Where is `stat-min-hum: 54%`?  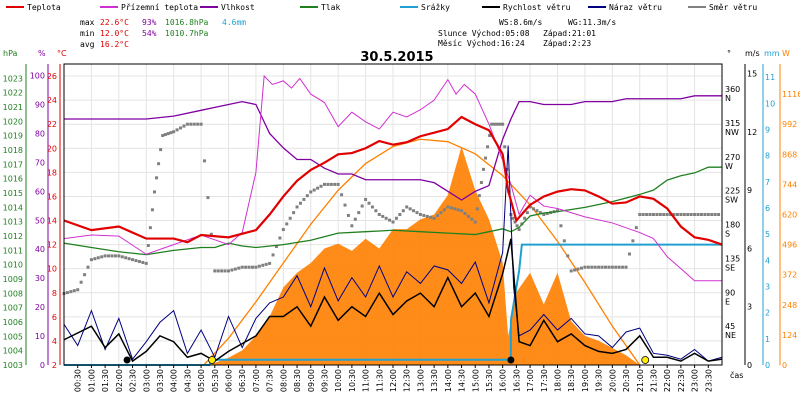
stat-min-hum: 54% is located at coordinates (149, 33).